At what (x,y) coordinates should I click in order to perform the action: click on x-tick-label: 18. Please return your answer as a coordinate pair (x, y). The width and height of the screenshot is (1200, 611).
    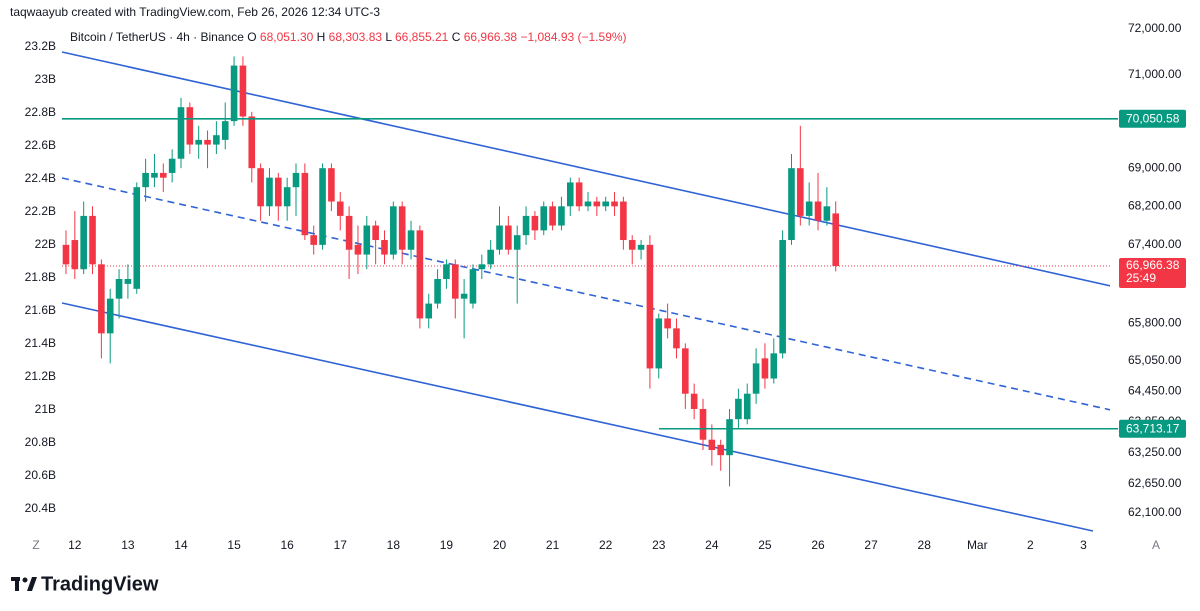
    Looking at the image, I should click on (394, 545).